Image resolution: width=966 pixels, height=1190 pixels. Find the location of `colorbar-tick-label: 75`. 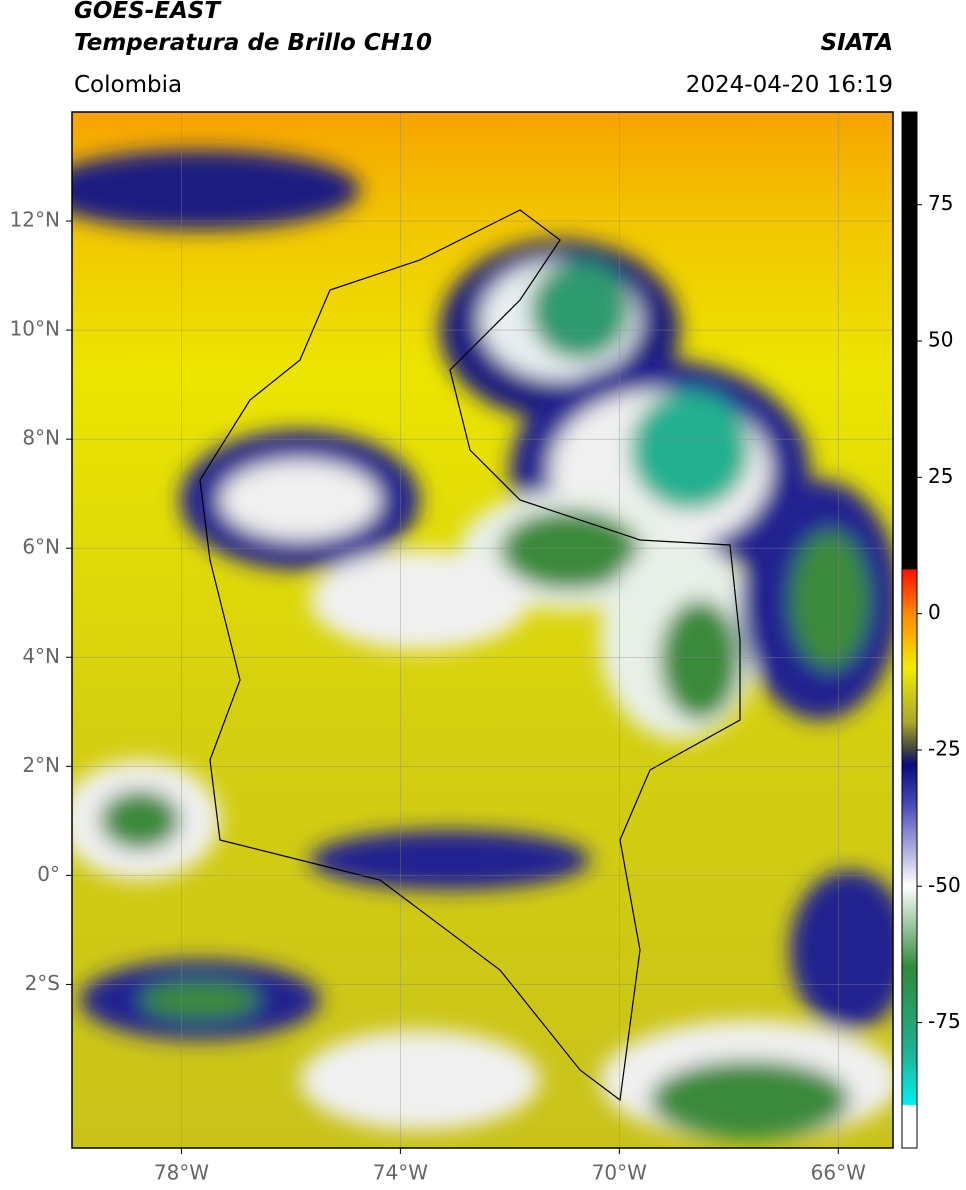

colorbar-tick-label: 75 is located at coordinates (940, 203).